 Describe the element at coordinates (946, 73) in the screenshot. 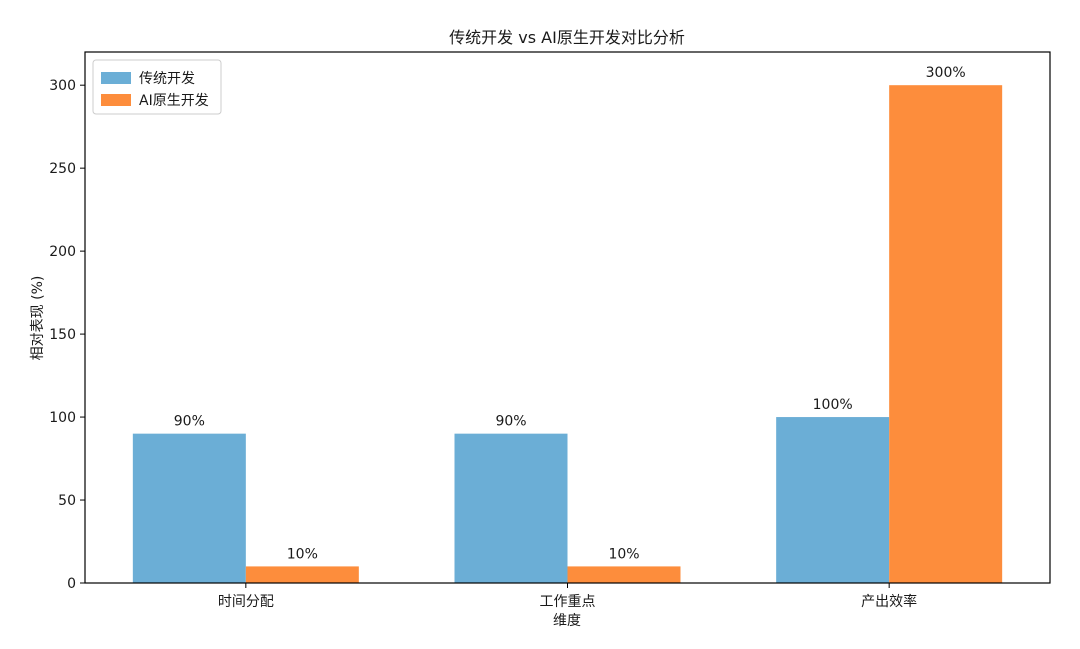

I see `bar-value-label: 300%` at that location.